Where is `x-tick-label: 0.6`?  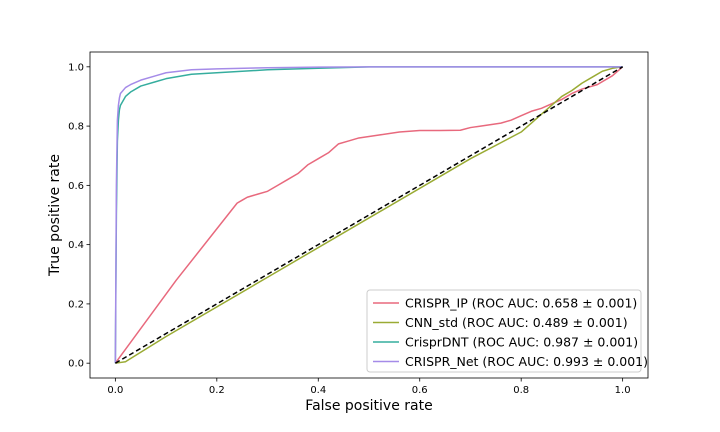 x-tick-label: 0.6 is located at coordinates (420, 390).